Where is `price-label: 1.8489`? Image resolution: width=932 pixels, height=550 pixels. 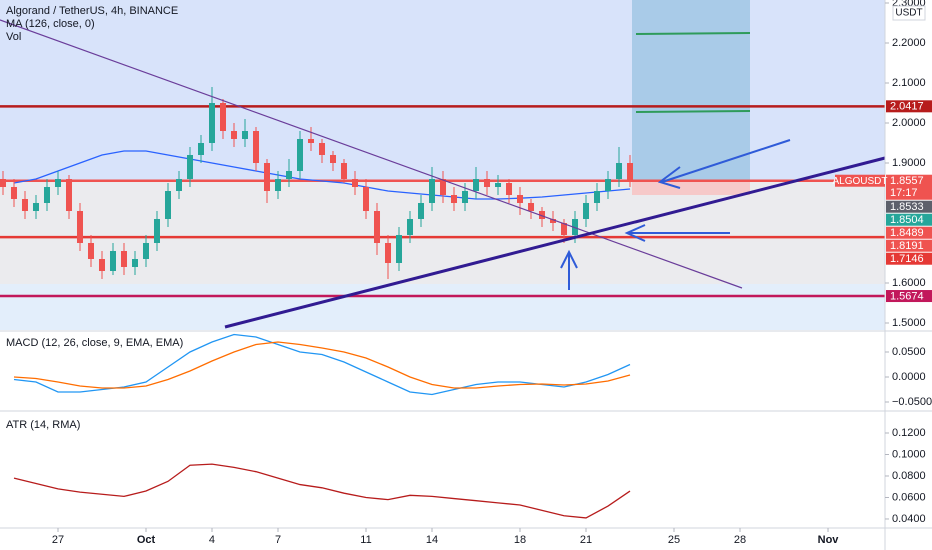
price-label: 1.8489 is located at coordinates (907, 233).